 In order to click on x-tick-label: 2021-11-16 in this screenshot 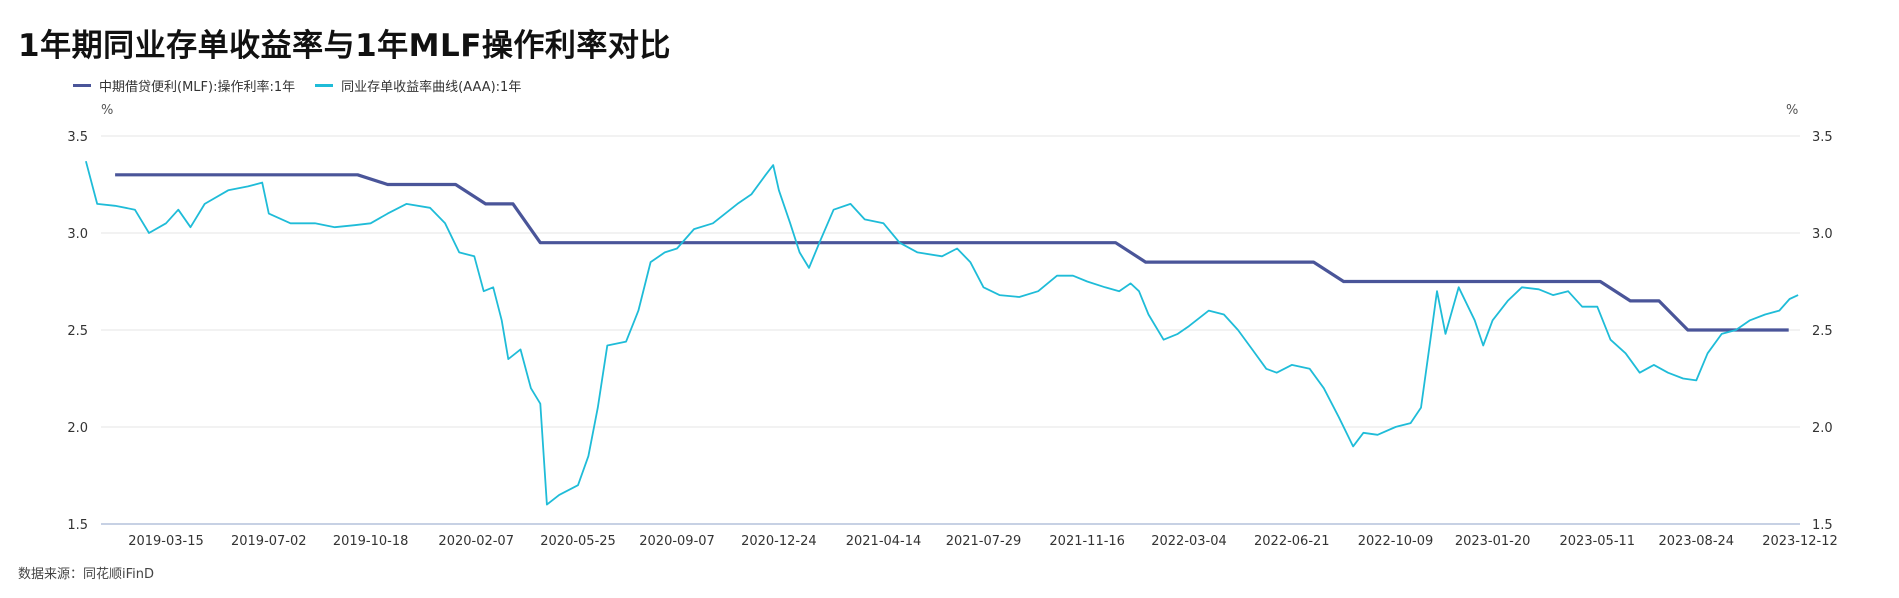, I will do `click(1087, 541)`.